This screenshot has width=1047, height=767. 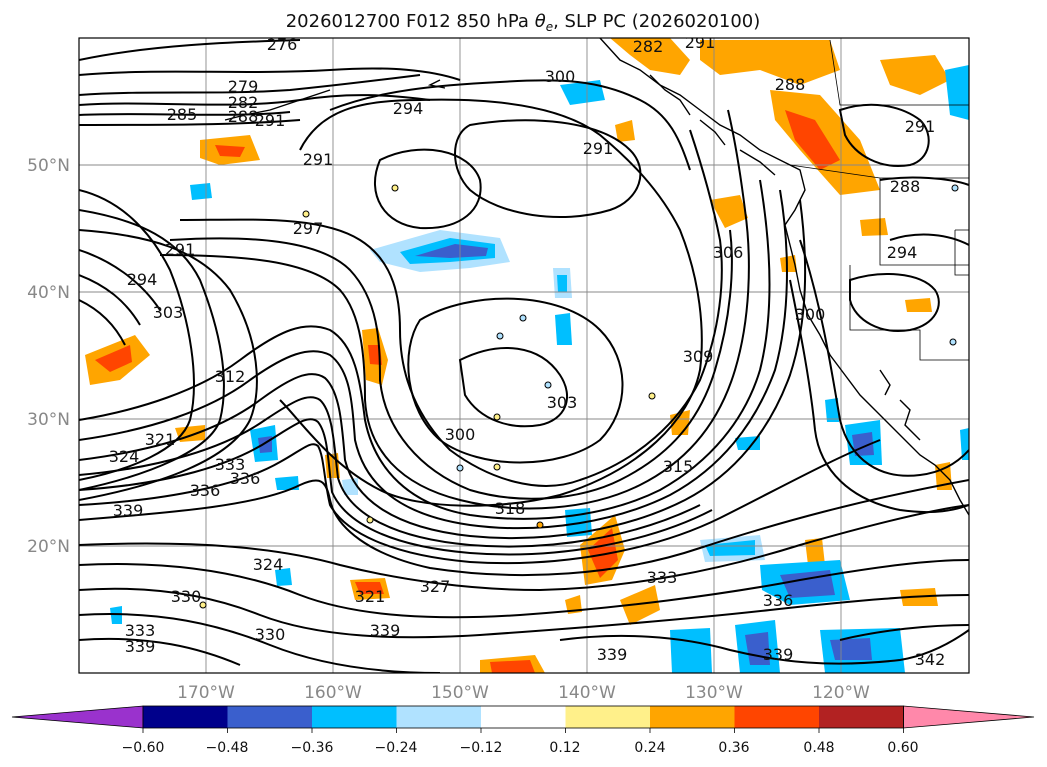 What do you see at coordinates (48, 166) in the screenshot?
I see `lat-label-50: 50°N` at bounding box center [48, 166].